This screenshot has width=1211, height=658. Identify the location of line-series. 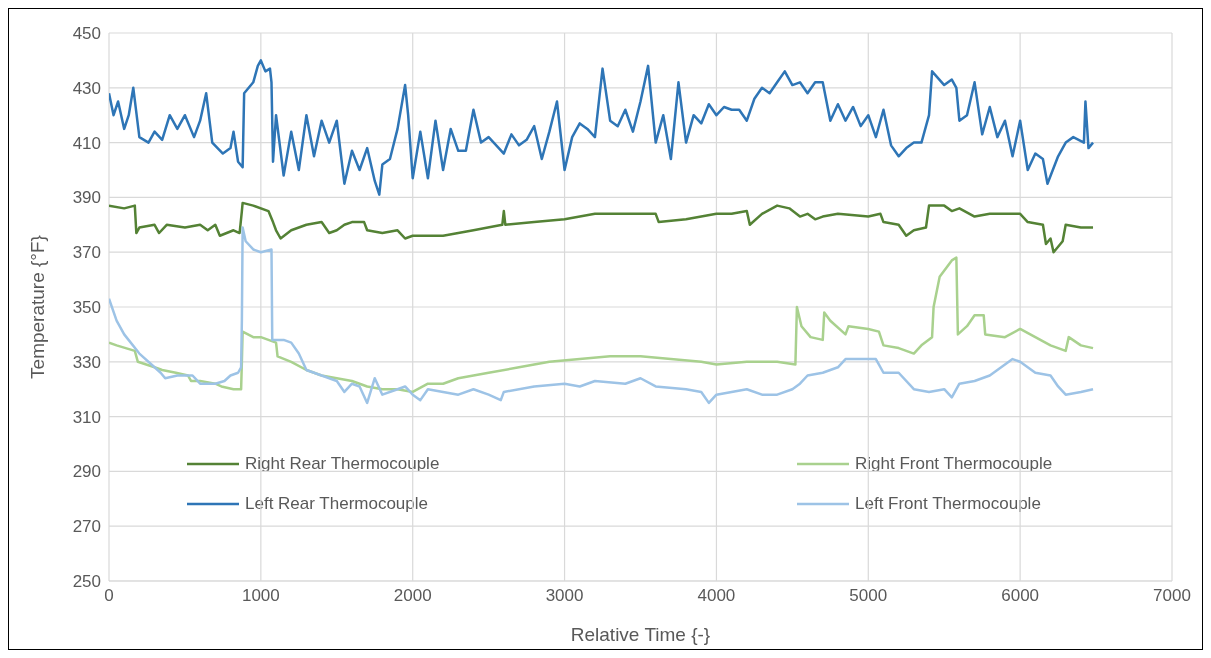
(602, 227).